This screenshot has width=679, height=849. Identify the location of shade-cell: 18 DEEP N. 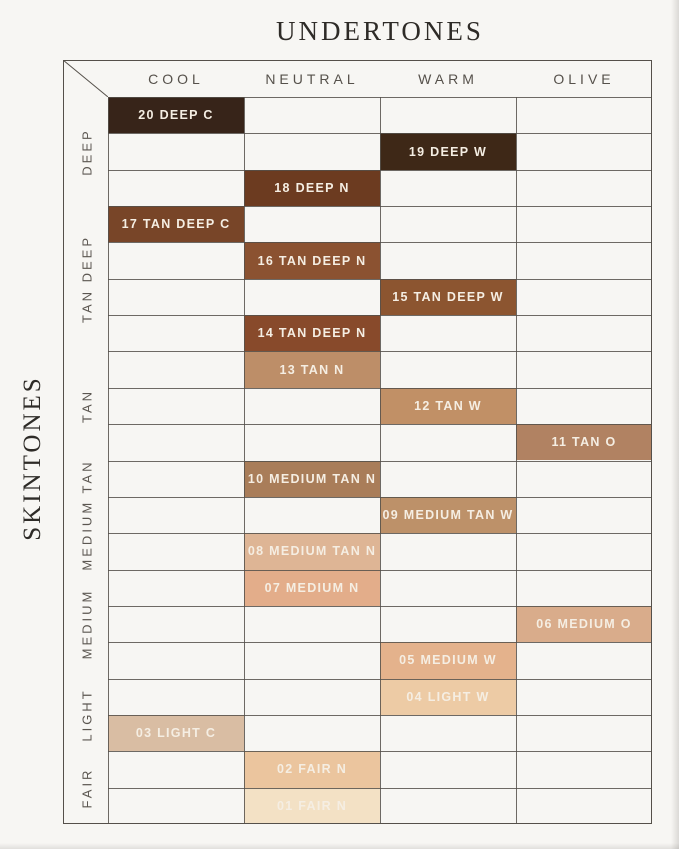
(312, 188).